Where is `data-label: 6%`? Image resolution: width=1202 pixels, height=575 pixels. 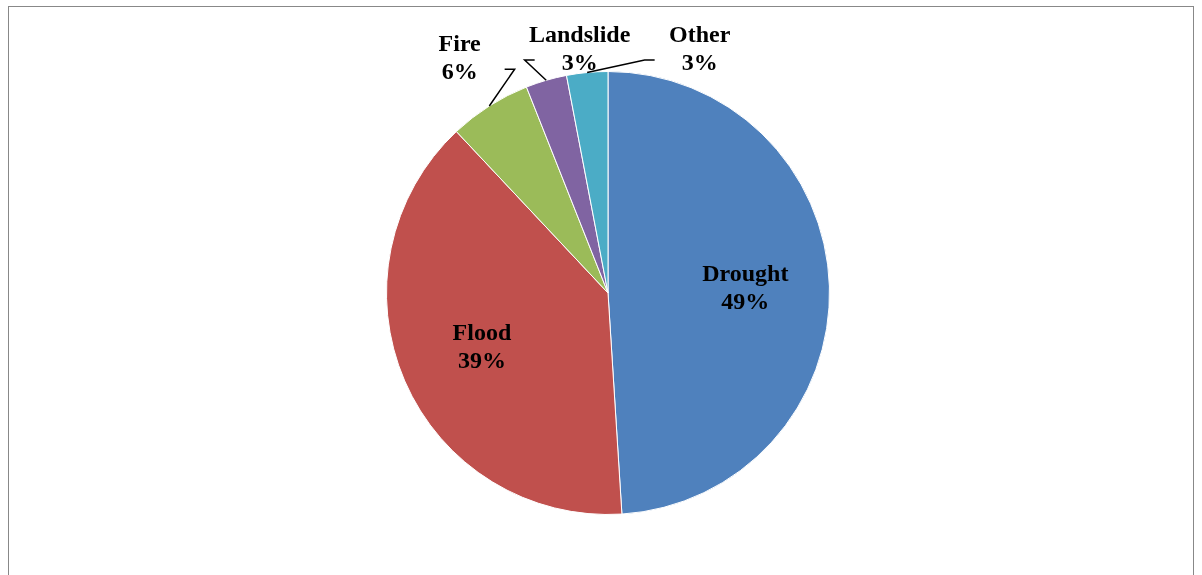
data-label: 6% is located at coordinates (459, 71).